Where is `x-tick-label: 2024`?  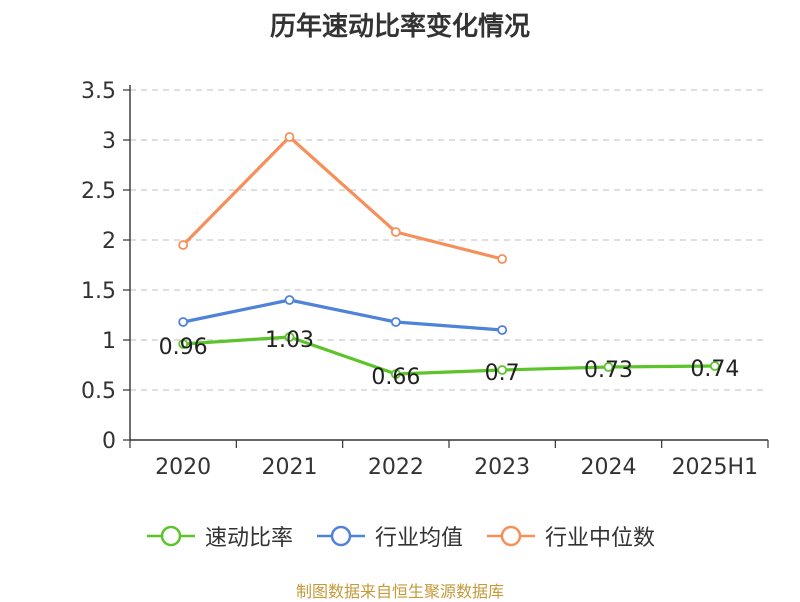
x-tick-label: 2024 is located at coordinates (609, 467).